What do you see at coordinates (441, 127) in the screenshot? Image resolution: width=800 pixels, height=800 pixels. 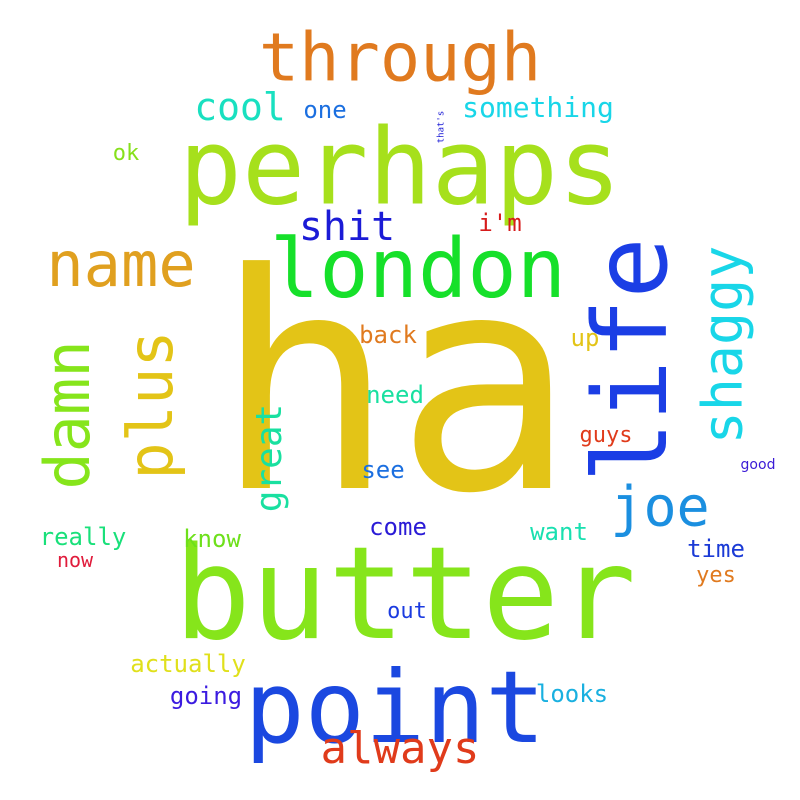 I see `word-thats: that's` at bounding box center [441, 127].